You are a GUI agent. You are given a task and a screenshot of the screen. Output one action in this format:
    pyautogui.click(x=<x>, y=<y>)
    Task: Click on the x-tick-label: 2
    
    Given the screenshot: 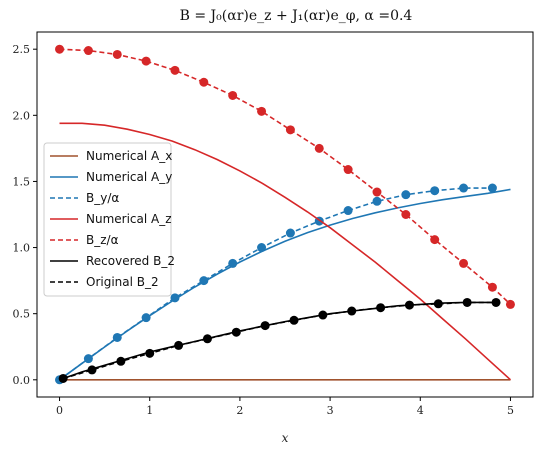 What is the action you would take?
    pyautogui.click(x=239, y=410)
    